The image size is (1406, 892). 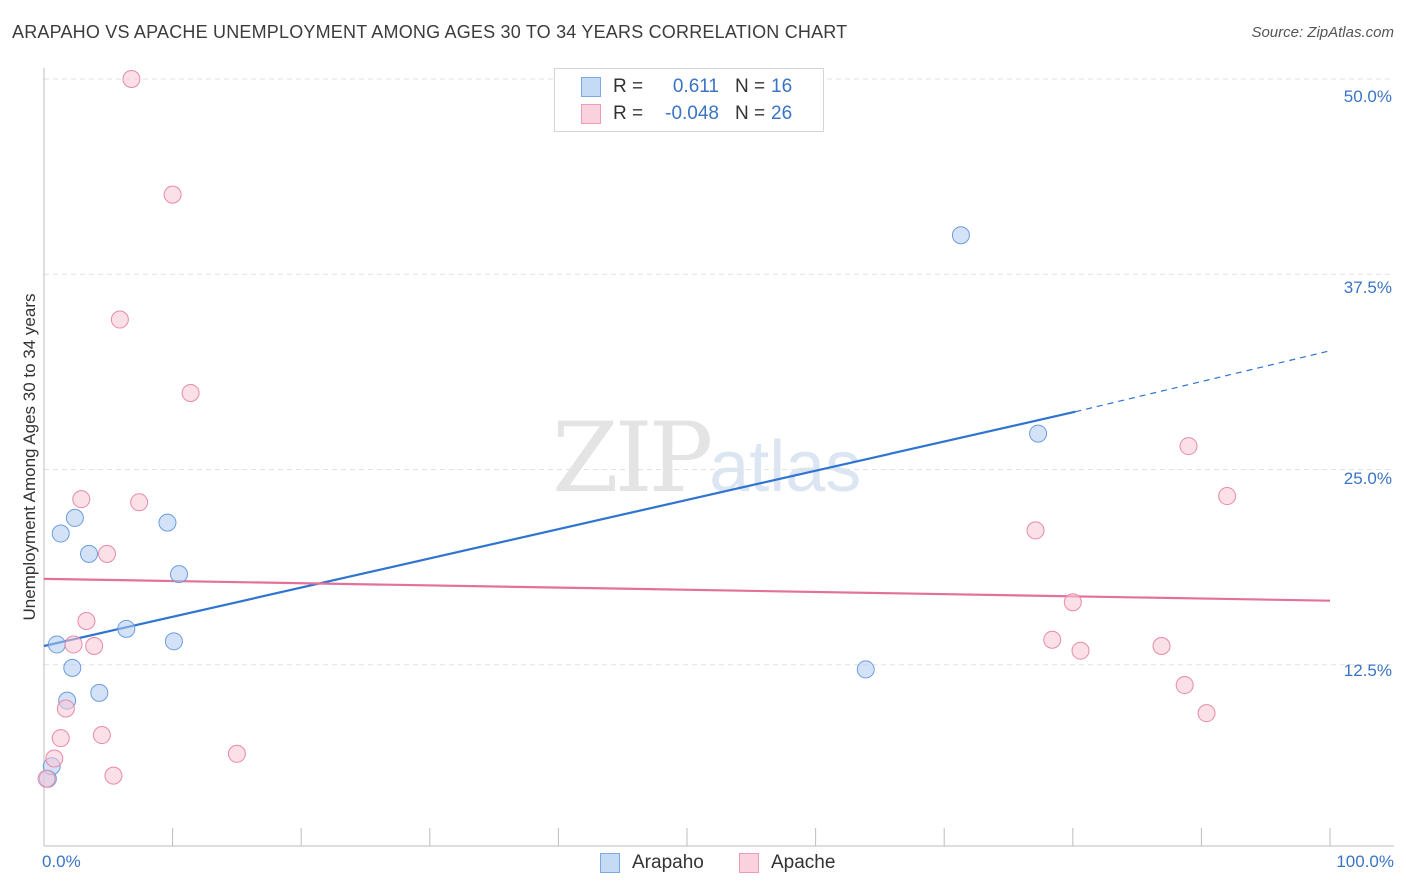 I want to click on correlation-legend: R = 0.611 N = 16 R = -0.048 N = 26, so click(x=689, y=100).